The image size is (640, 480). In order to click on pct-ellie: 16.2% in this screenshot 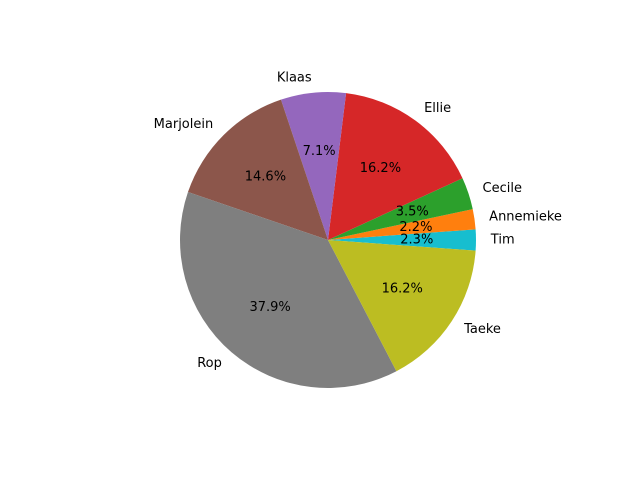, I will do `click(380, 168)`.